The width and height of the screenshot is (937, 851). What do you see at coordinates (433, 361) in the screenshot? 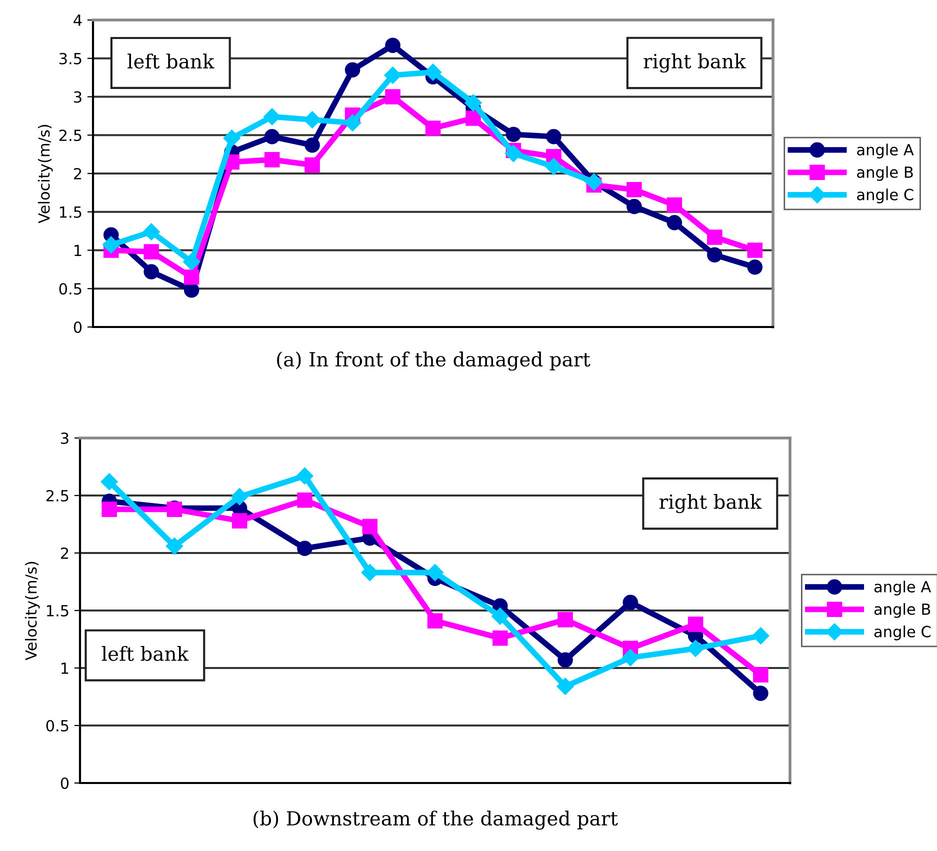
I see `text: (a) In front of the damaged part` at bounding box center [433, 361].